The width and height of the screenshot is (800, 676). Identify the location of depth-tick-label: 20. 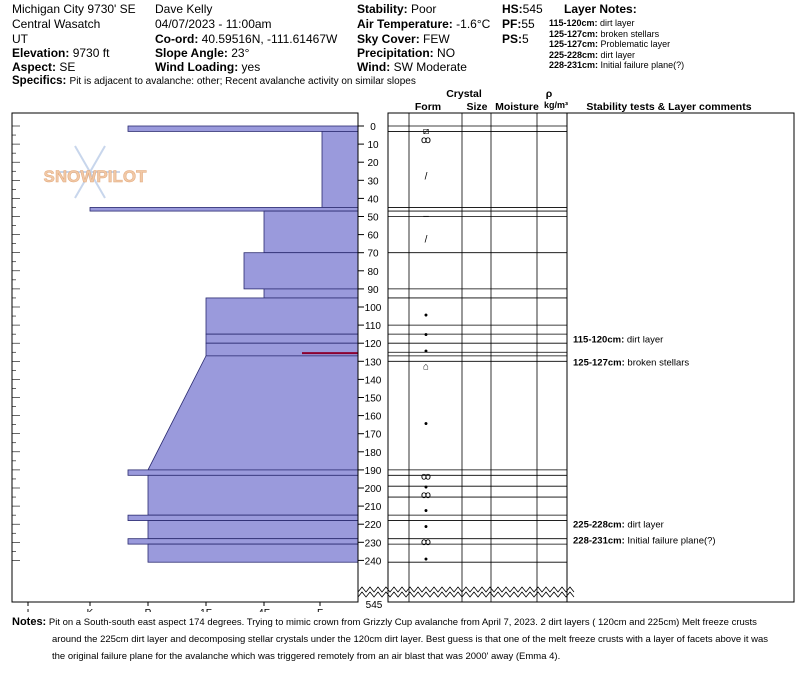
(373, 163).